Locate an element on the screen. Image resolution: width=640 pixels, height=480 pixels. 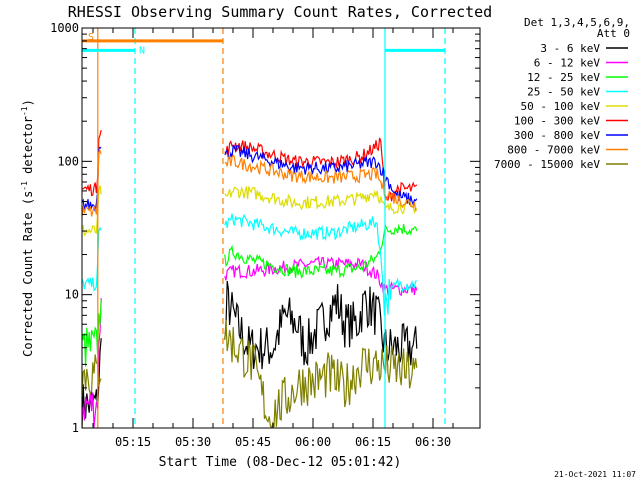
x-tick-label: 05:30 is located at coordinates (193, 442).